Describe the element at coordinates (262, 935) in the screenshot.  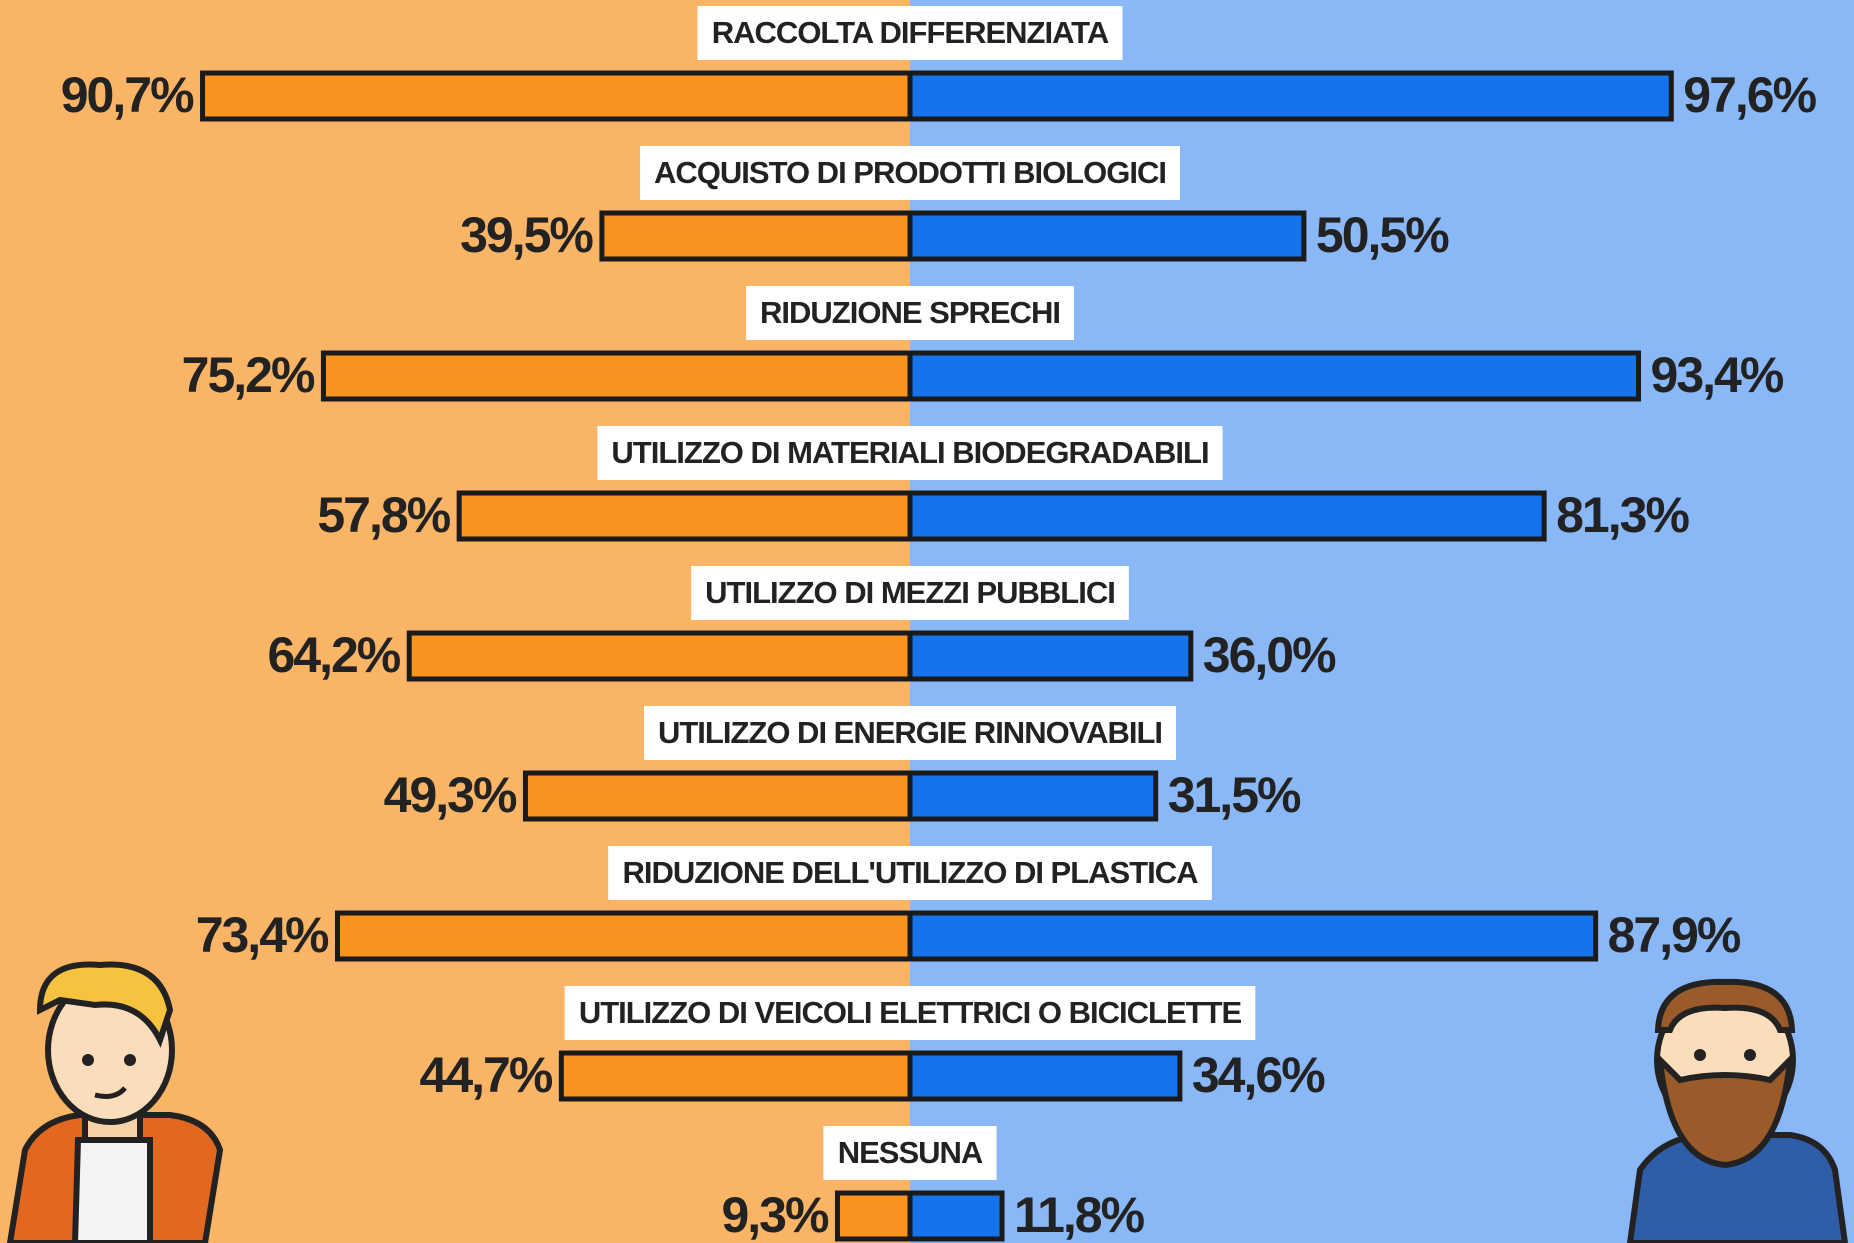
I see `value-label: 73,4%` at that location.